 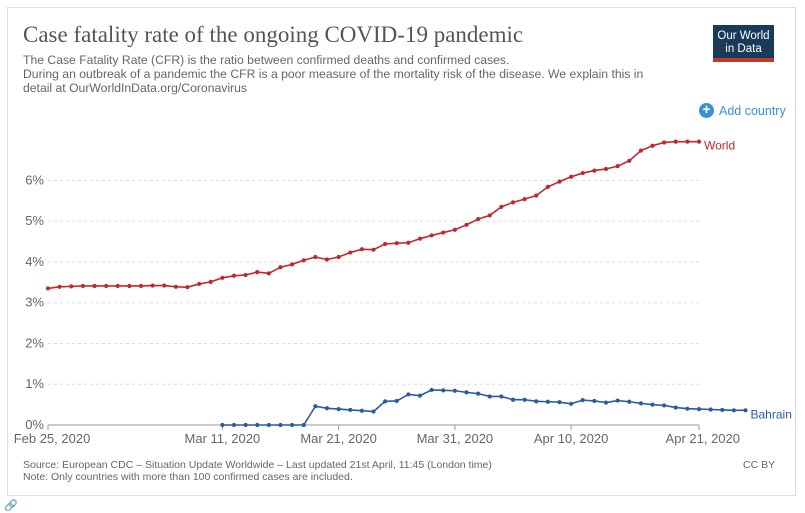 I want to click on subtitle-line-3: detail at OurWorldInData.org/Coronavirus, so click(x=135, y=88).